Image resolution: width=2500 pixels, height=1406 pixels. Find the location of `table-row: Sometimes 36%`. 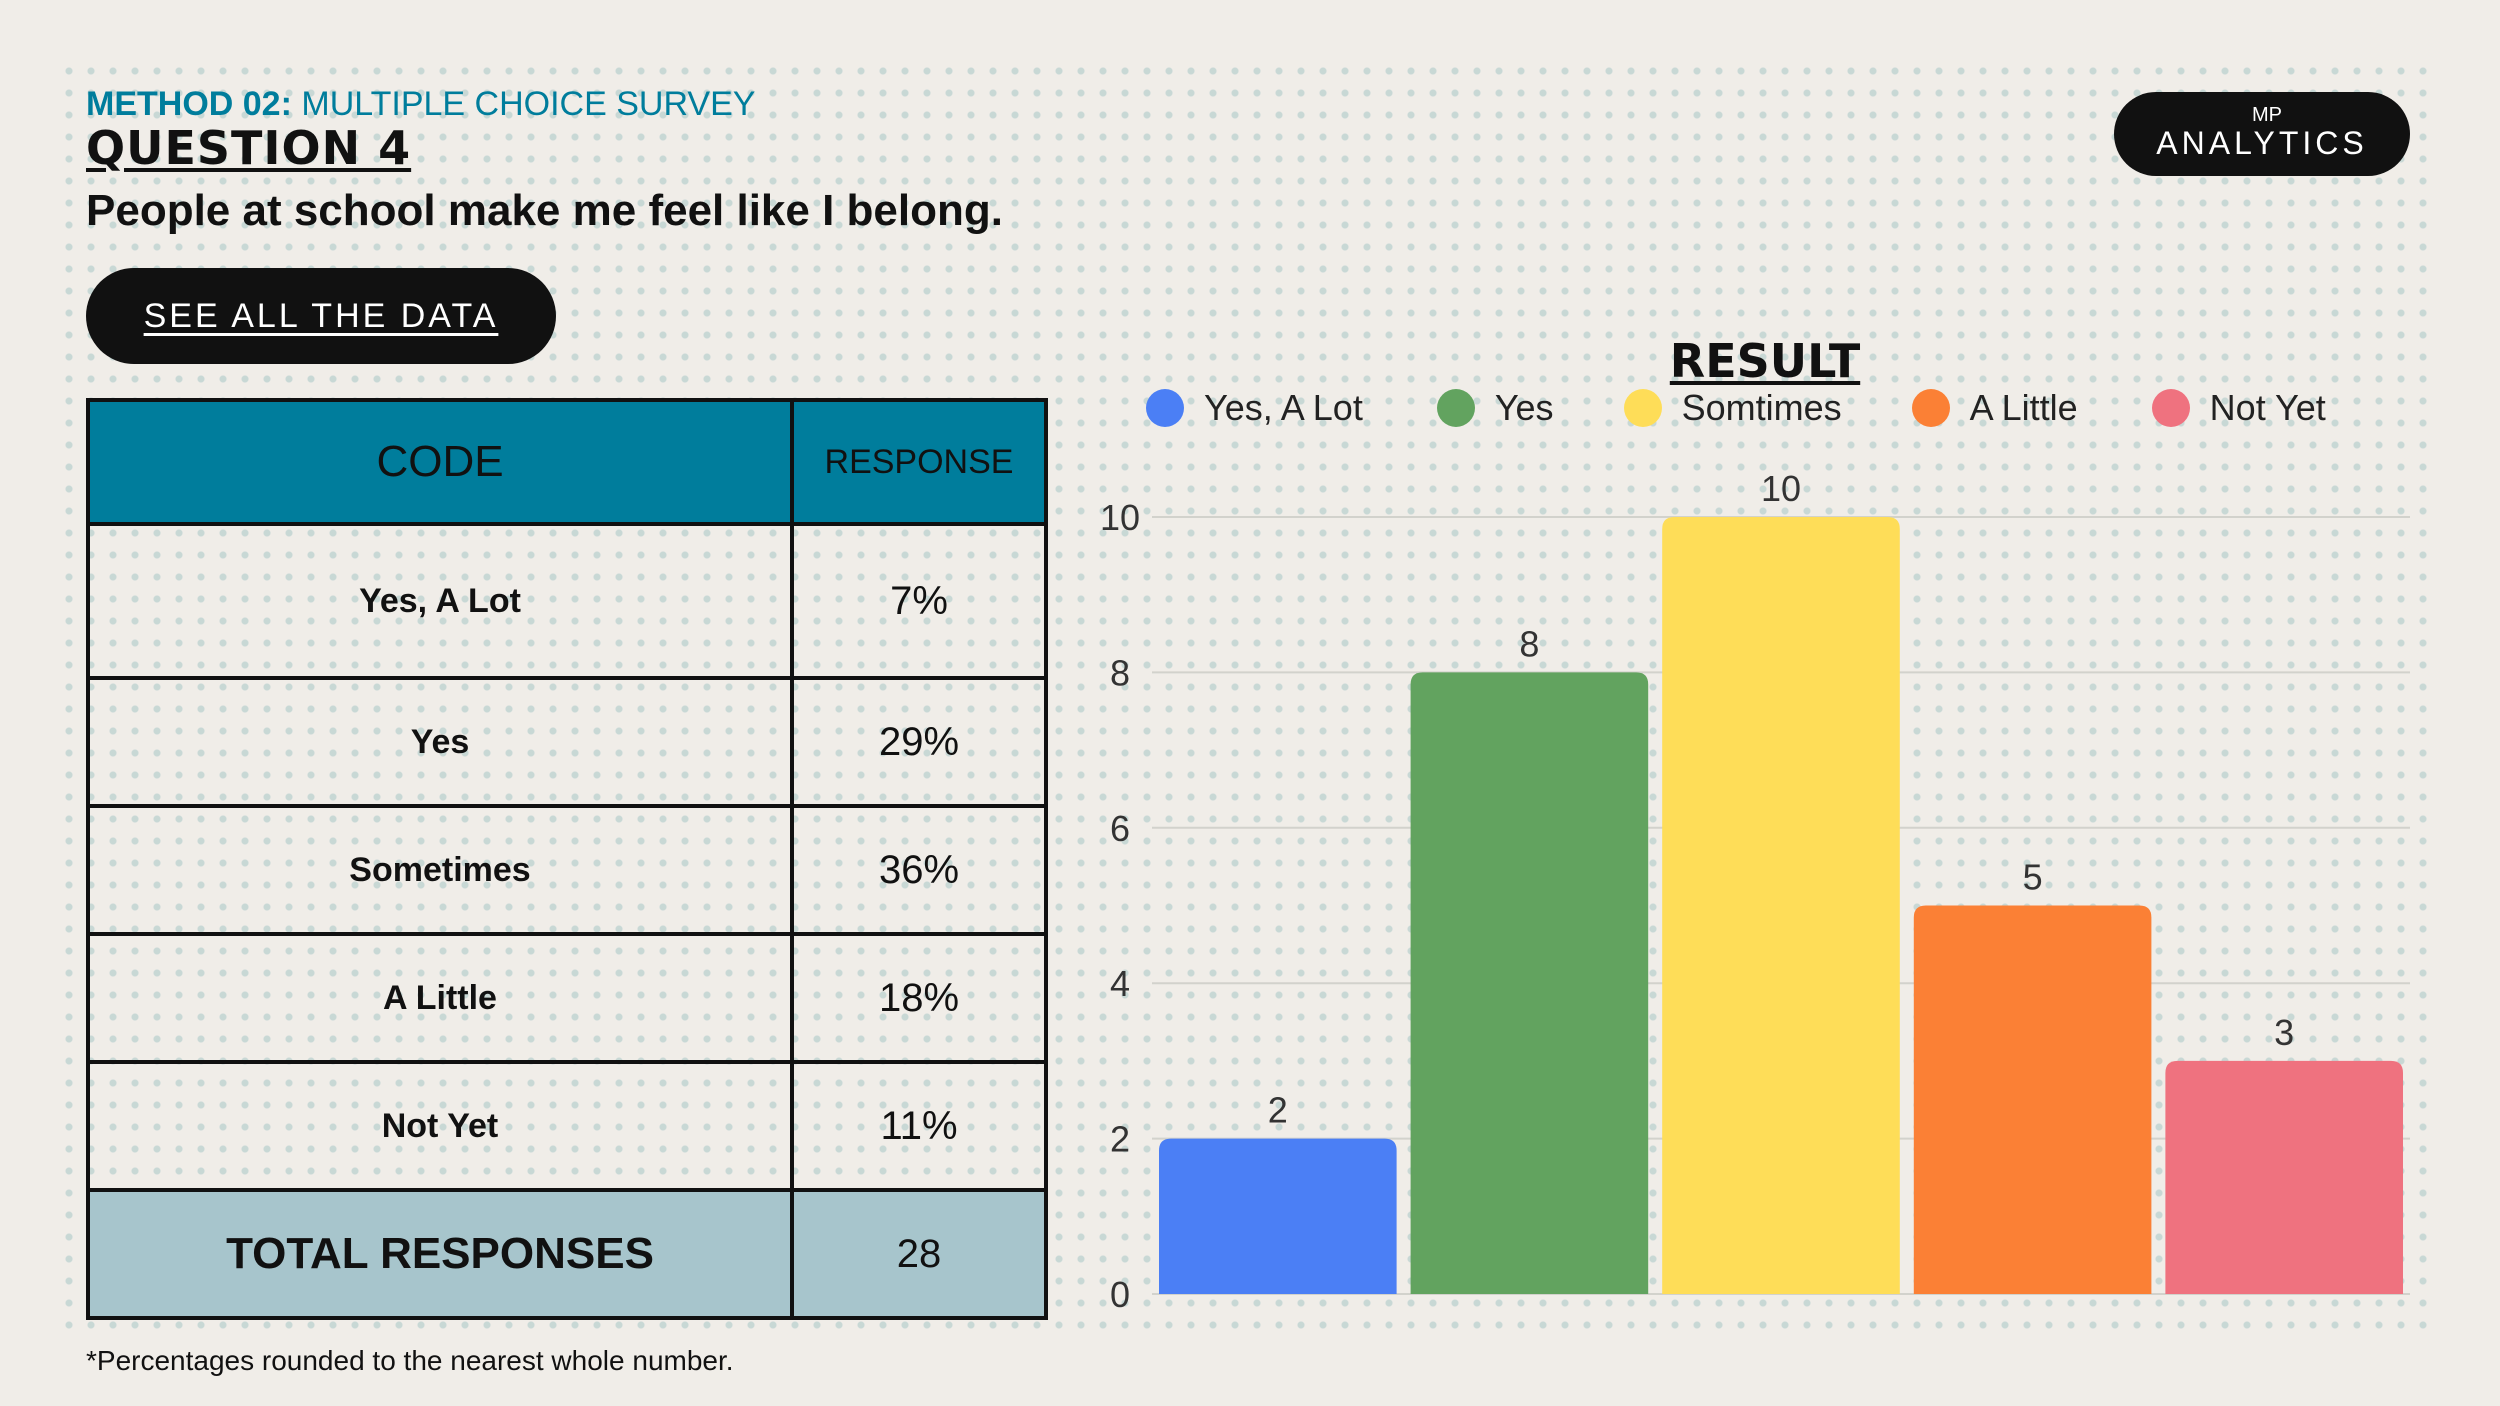

table-row: Sometimes 36% is located at coordinates (567, 870).